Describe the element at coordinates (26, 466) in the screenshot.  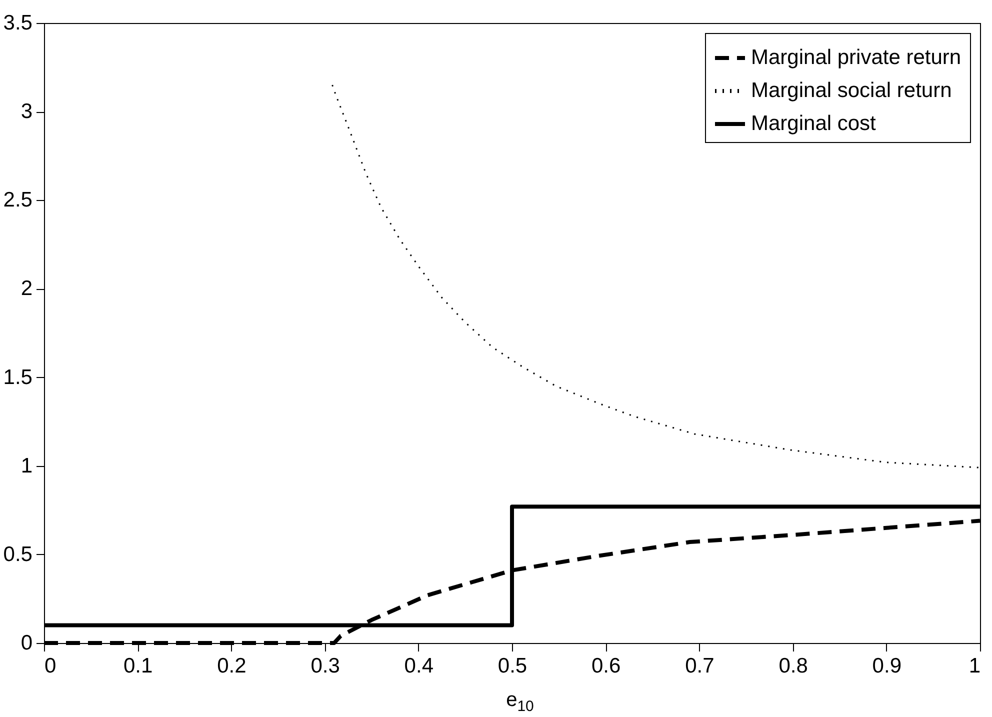
I see `y-tick-label: 1` at that location.